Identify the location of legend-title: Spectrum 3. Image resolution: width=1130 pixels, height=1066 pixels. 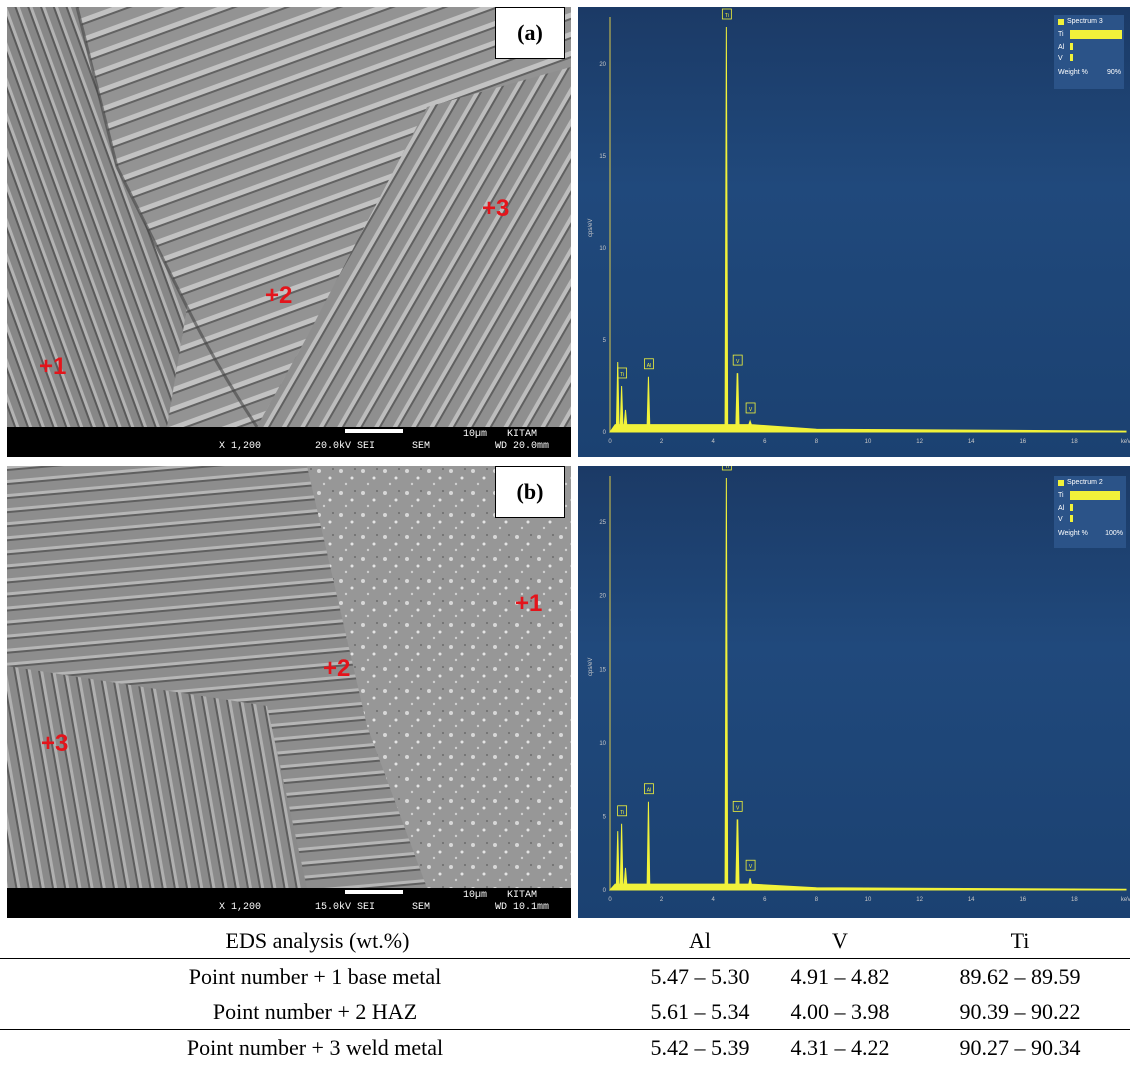
(1085, 21).